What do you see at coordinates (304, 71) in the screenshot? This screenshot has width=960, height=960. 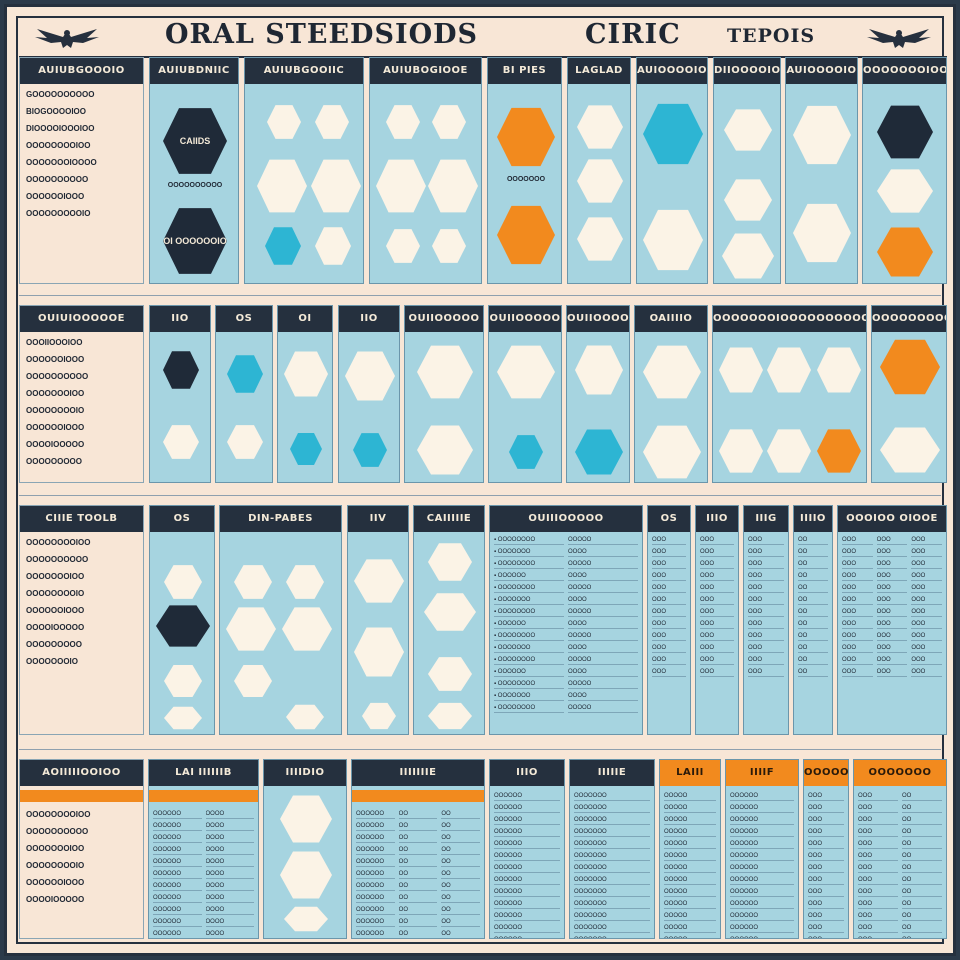 I see `panel-title: AUIUBGOOIIC` at bounding box center [304, 71].